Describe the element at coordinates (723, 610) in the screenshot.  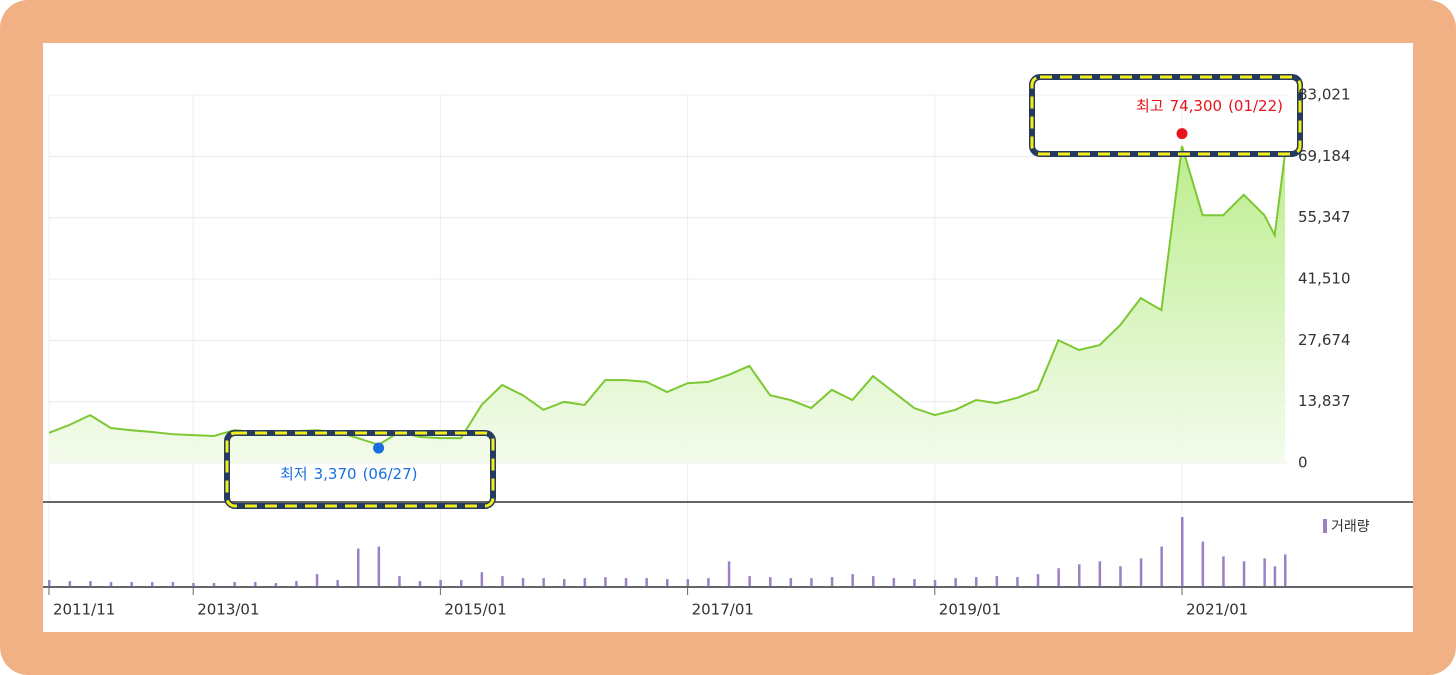
I see `x-tick-label: 2017/01` at that location.